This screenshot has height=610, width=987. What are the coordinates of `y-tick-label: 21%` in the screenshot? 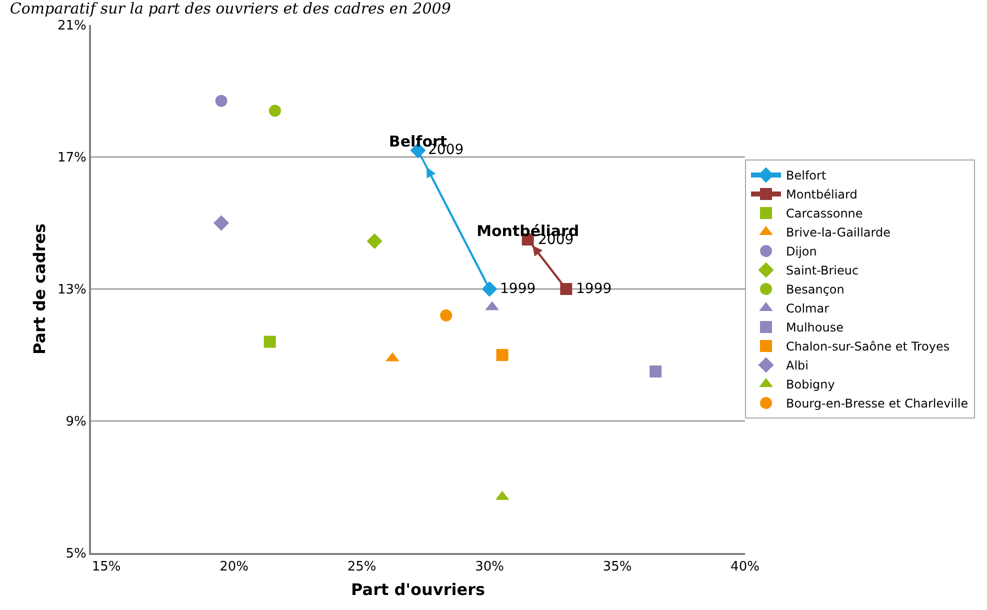 It's located at (71, 26).